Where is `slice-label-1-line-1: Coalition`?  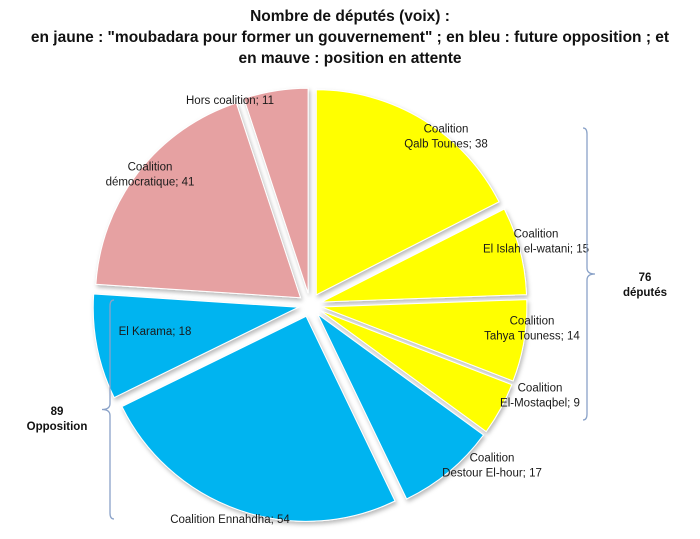 slice-label-1-line-1: Coalition is located at coordinates (446, 130).